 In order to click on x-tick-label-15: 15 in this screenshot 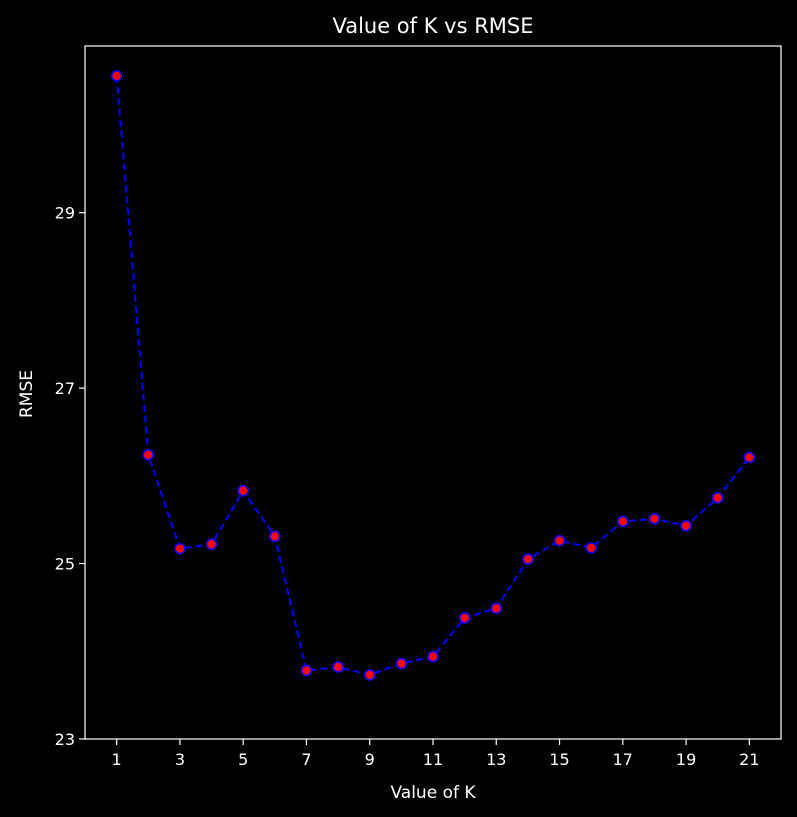, I will do `click(559, 759)`.